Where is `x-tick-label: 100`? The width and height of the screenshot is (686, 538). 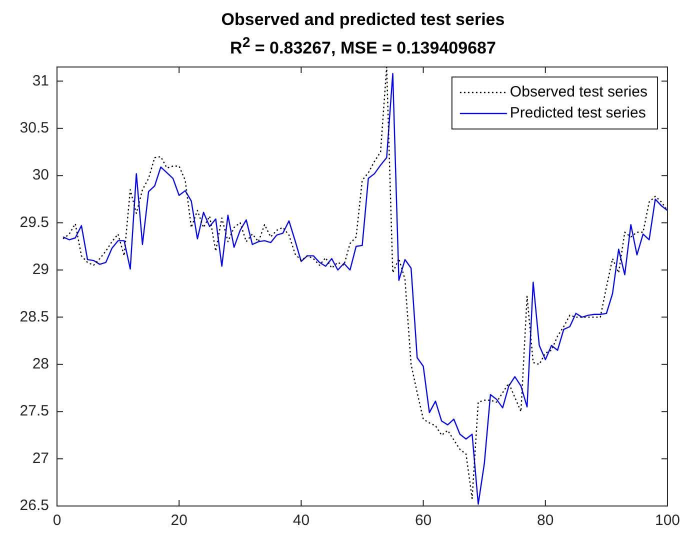
x-tick-label: 100 is located at coordinates (667, 521).